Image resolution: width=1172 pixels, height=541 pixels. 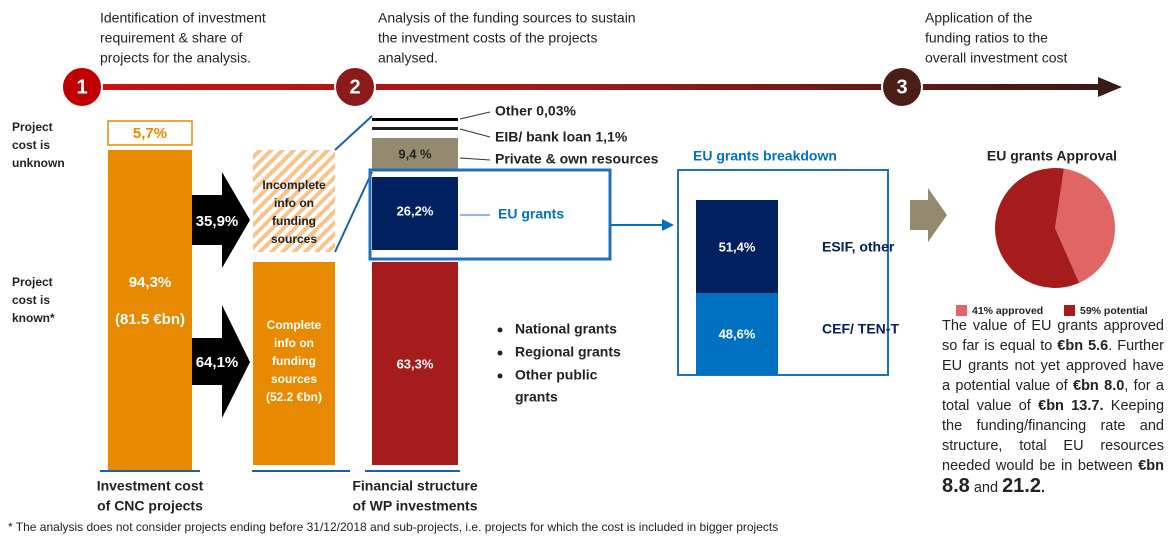 I want to click on arrow-label: 64,1%, so click(x=217, y=362).